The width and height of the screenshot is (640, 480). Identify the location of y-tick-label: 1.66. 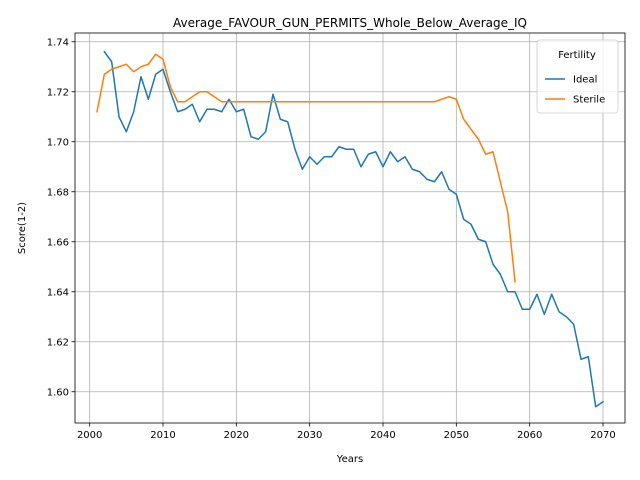
(58, 242).